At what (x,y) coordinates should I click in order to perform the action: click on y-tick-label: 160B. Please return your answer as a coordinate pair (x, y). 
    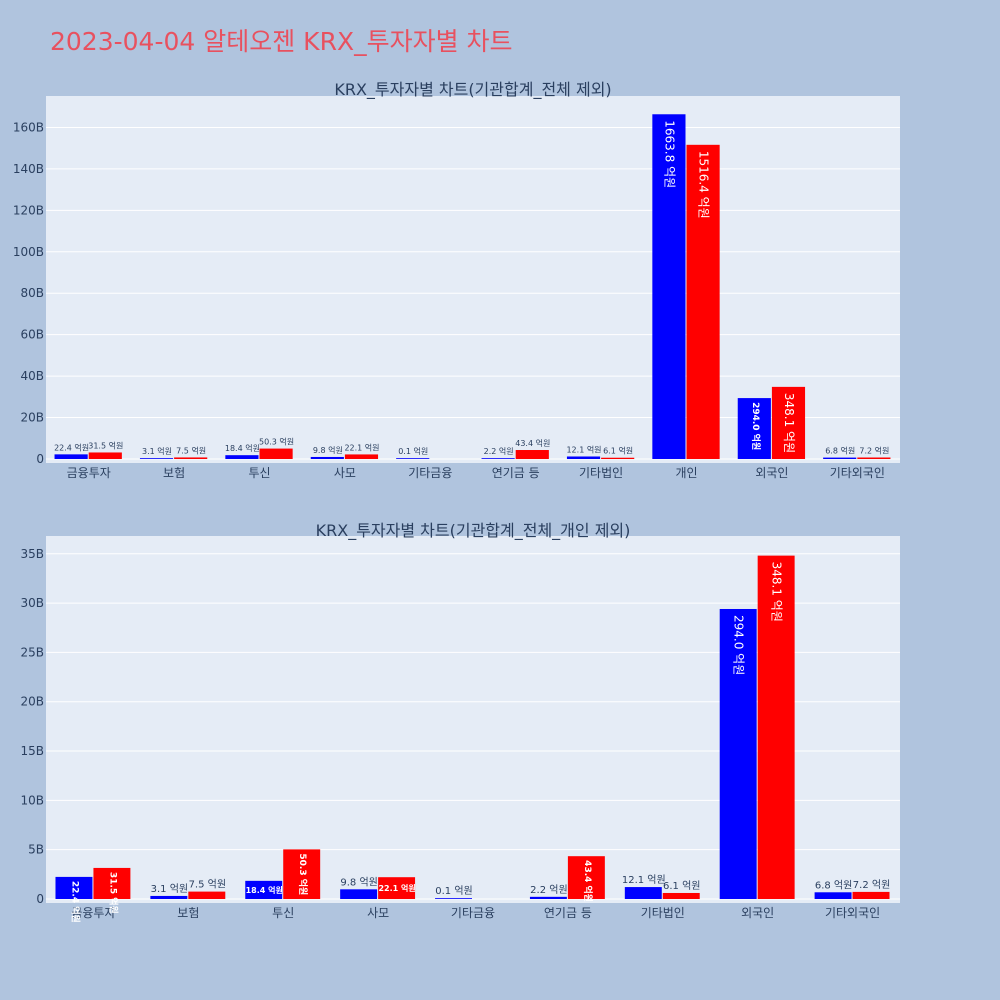
    Looking at the image, I should click on (28, 127).